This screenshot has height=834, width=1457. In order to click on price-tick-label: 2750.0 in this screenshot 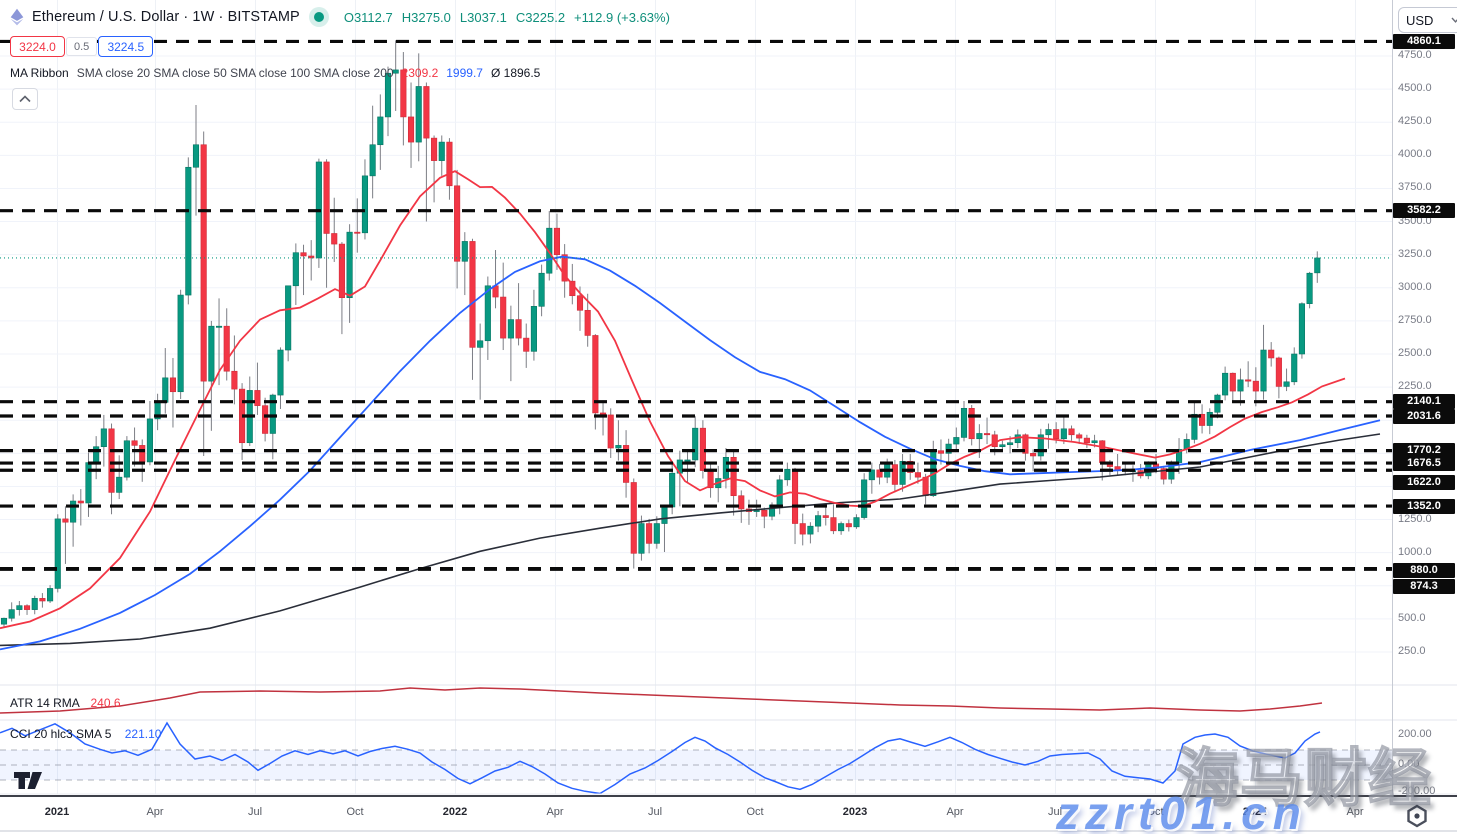, I will do `click(1415, 319)`.